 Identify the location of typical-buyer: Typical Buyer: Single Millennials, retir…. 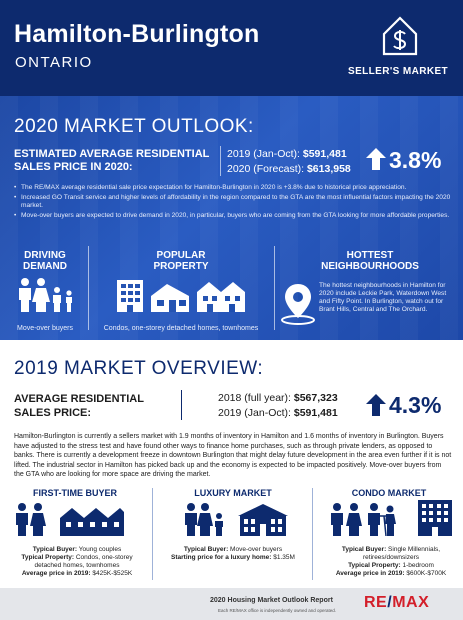
(391, 554).